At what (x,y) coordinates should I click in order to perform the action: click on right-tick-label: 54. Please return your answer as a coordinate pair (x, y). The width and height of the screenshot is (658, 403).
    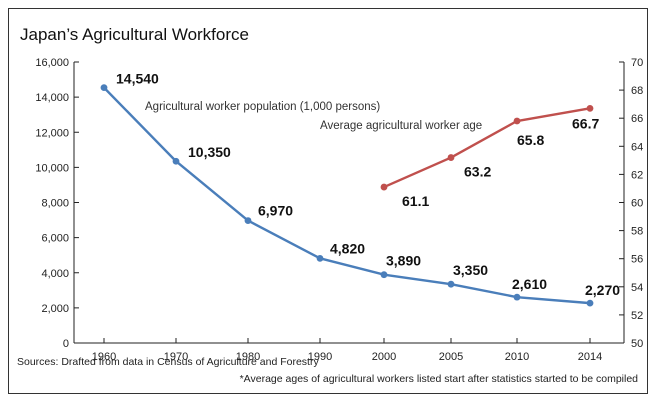
    Looking at the image, I should click on (637, 288).